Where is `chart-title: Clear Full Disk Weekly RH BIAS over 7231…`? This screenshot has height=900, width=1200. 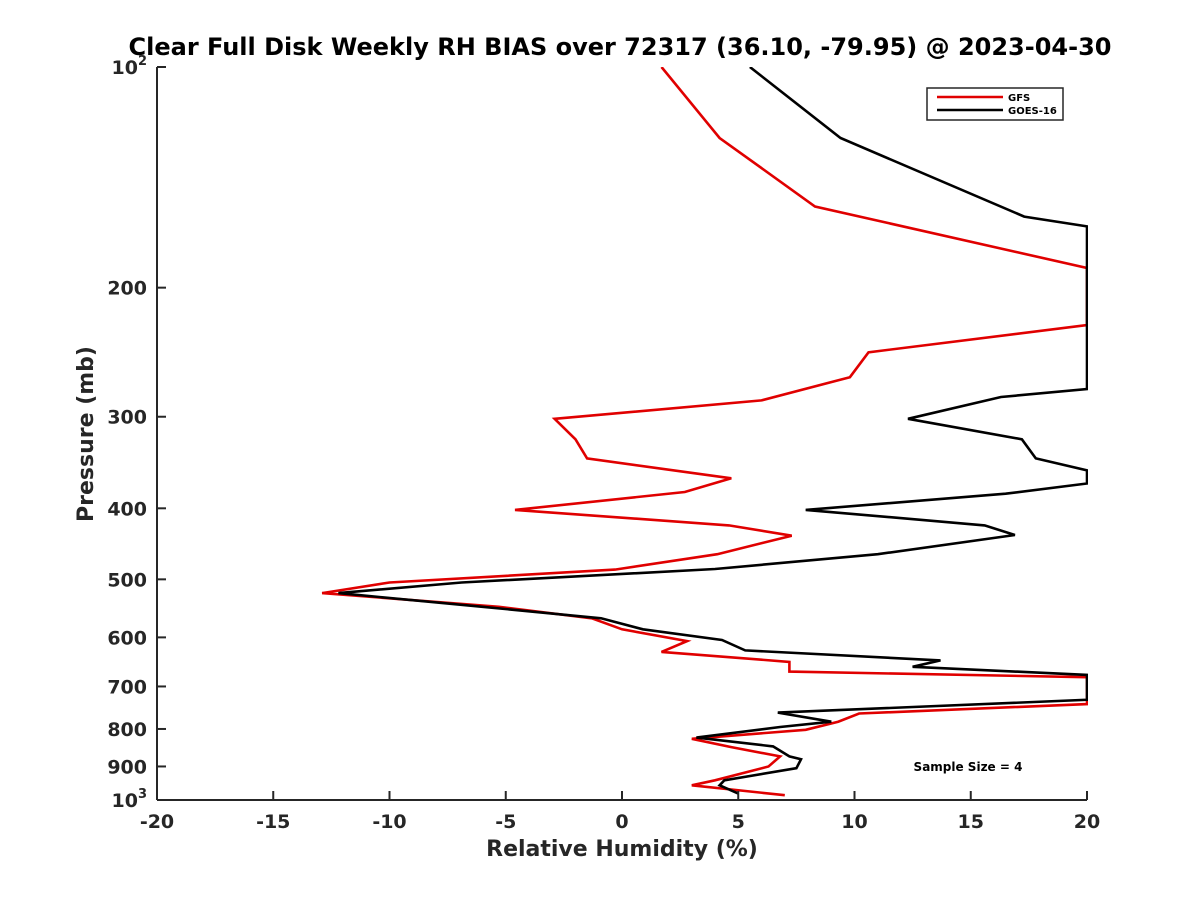 chart-title: Clear Full Disk Weekly RH BIAS over 7231… is located at coordinates (620, 47).